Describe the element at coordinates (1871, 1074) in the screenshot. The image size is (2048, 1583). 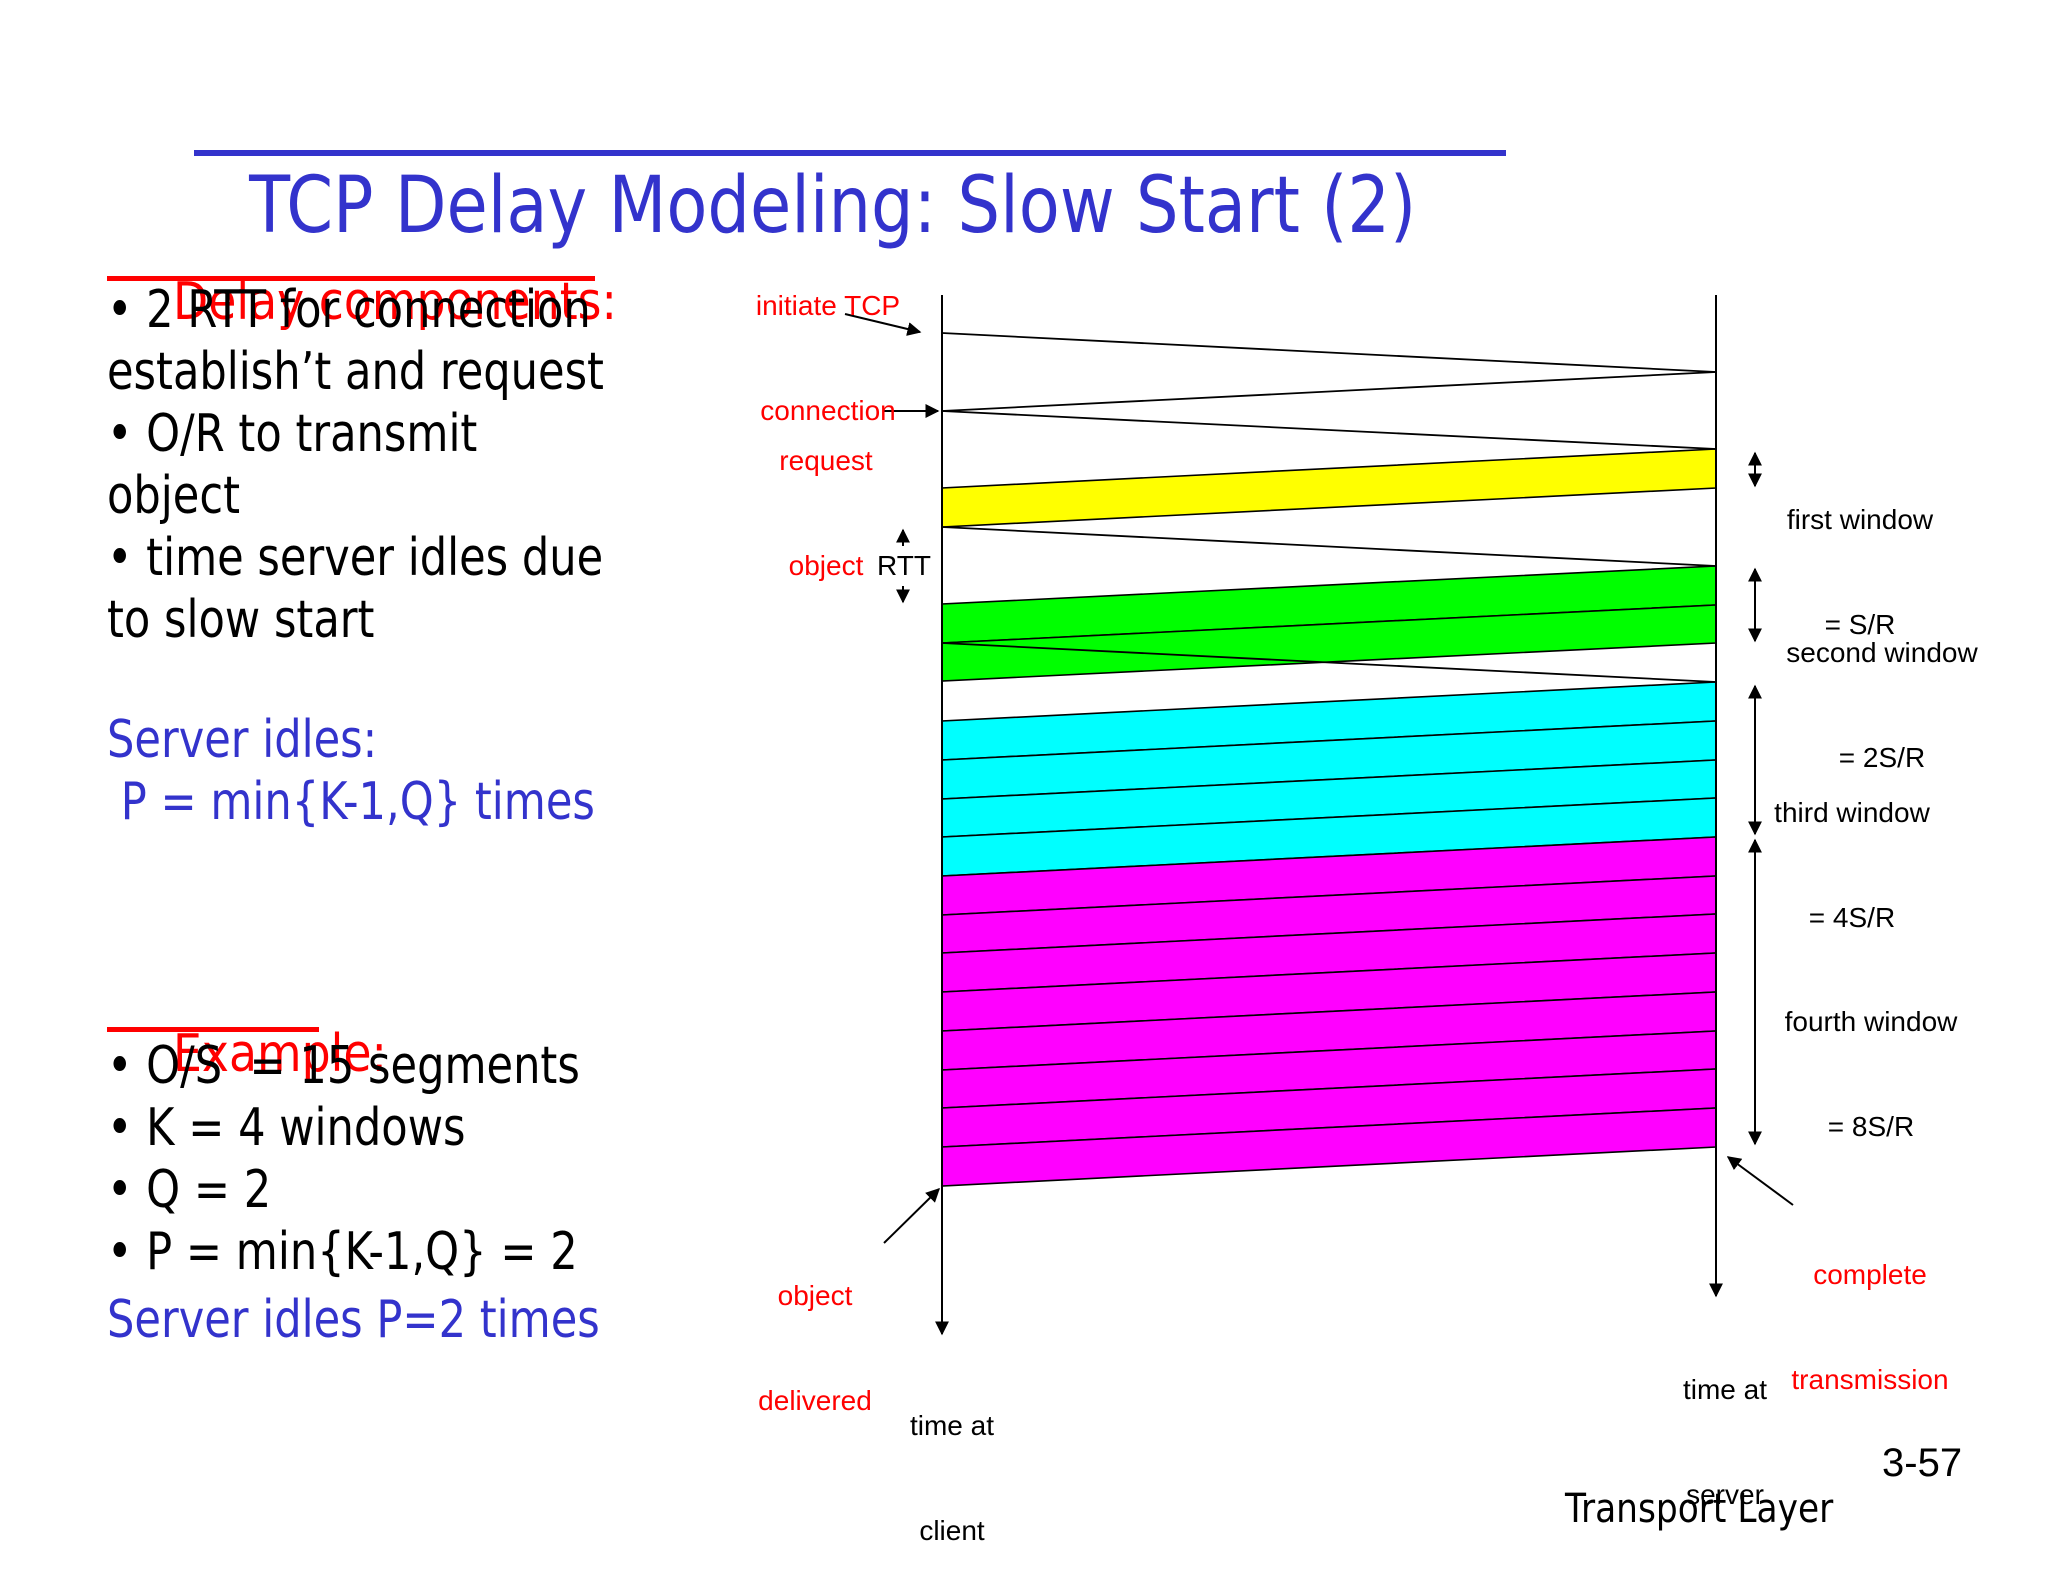
I see `fourth-window-label: fourth window = 8S/R` at that location.